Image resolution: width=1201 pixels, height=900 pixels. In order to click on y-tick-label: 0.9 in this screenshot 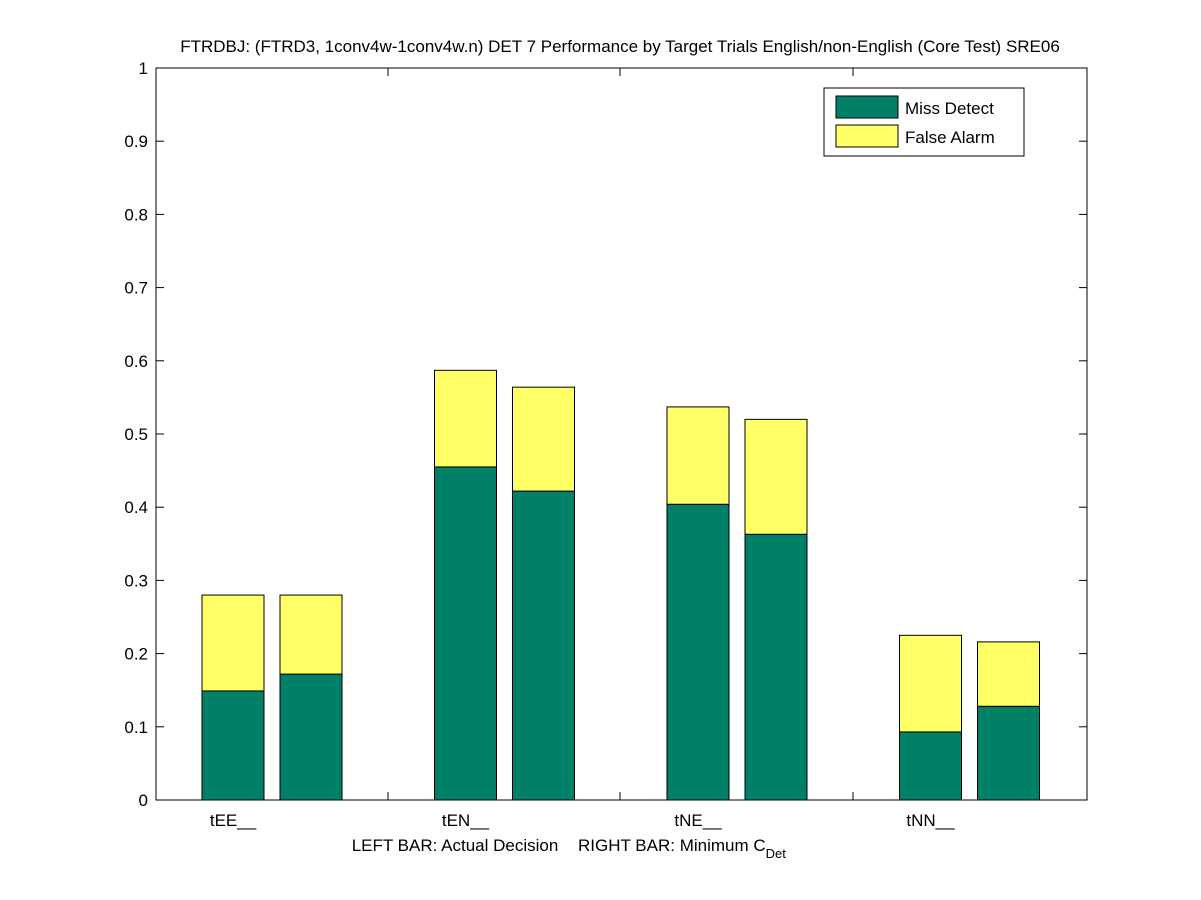, I will do `click(136, 141)`.